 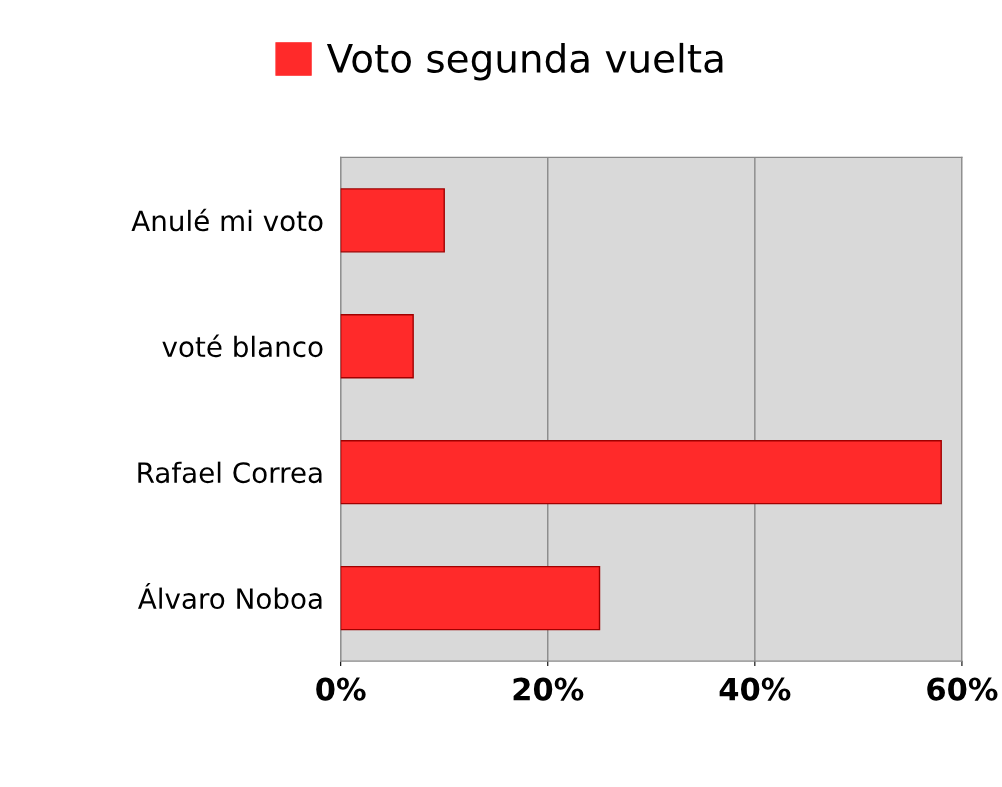 What do you see at coordinates (230, 472) in the screenshot?
I see `y-tick-label: Rafael Correa` at bounding box center [230, 472].